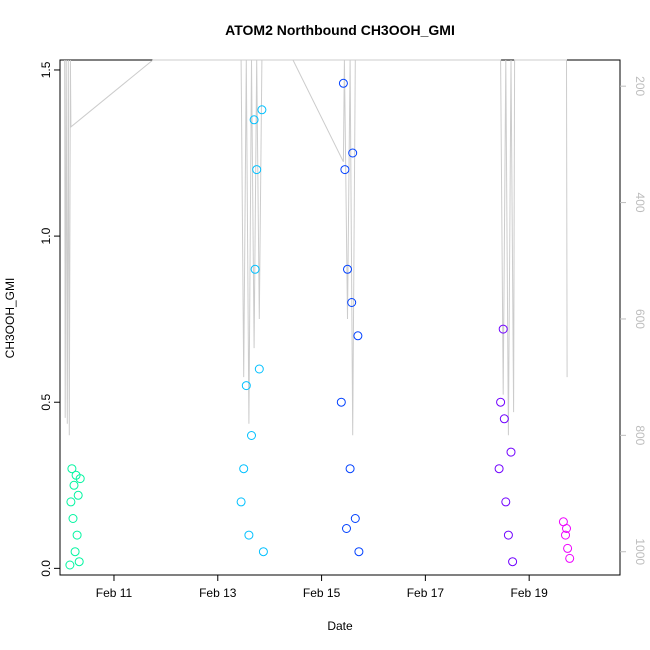 The width and height of the screenshot is (650, 650). What do you see at coordinates (10, 318) in the screenshot?
I see `y-axis-label: CH3OOH_GMI` at bounding box center [10, 318].